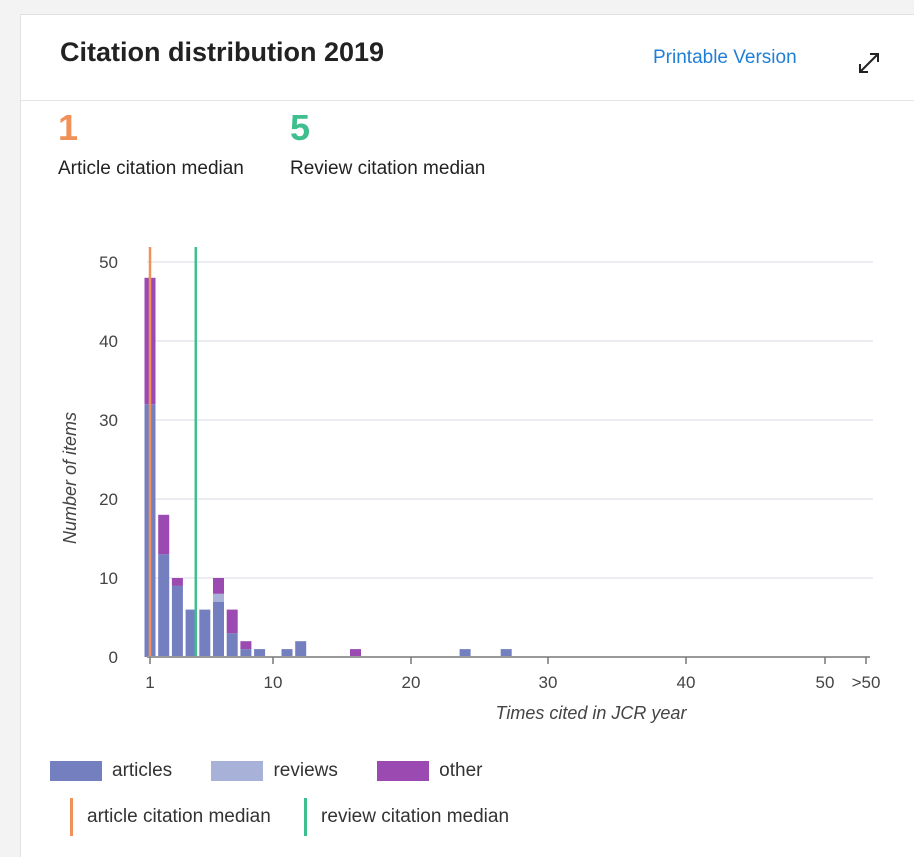 Image resolution: width=914 pixels, height=857 pixels. Describe the element at coordinates (68, 127) in the screenshot. I see `article-median-value: 1` at that location.